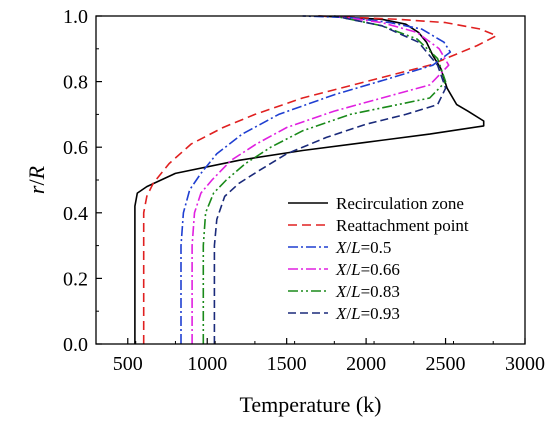  What do you see at coordinates (75, 83) in the screenshot?
I see `y-tick-label: 0.8` at bounding box center [75, 83].